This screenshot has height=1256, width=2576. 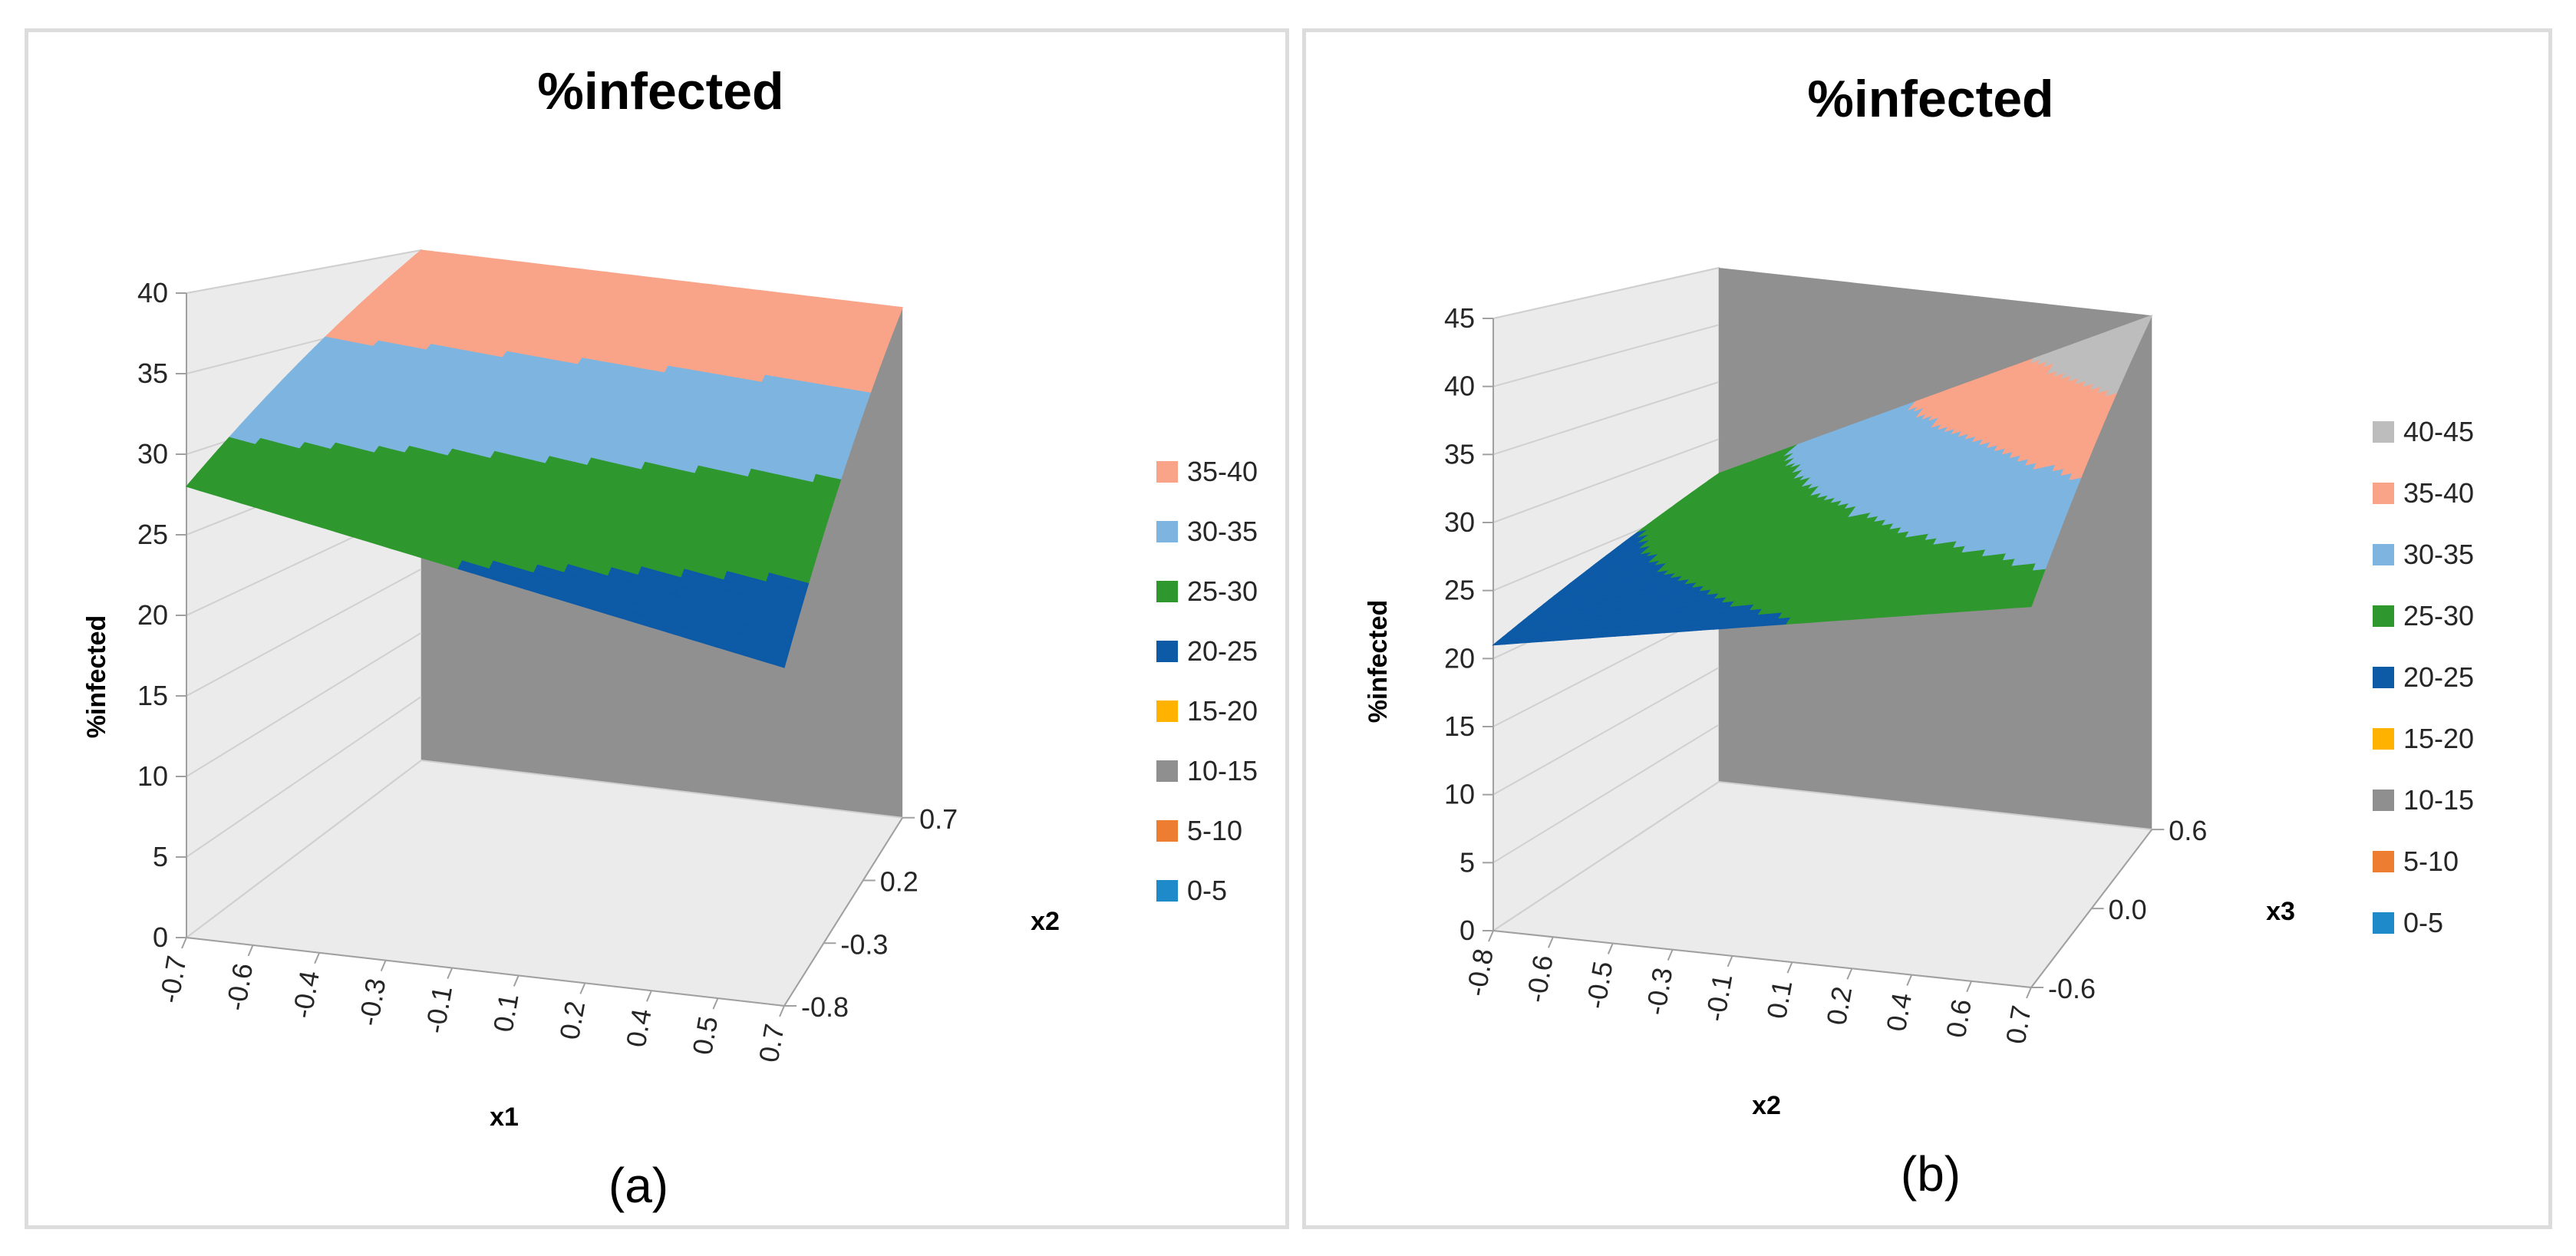 What do you see at coordinates (825, 1007) in the screenshot?
I see `y-tick-label: -0.8` at bounding box center [825, 1007].